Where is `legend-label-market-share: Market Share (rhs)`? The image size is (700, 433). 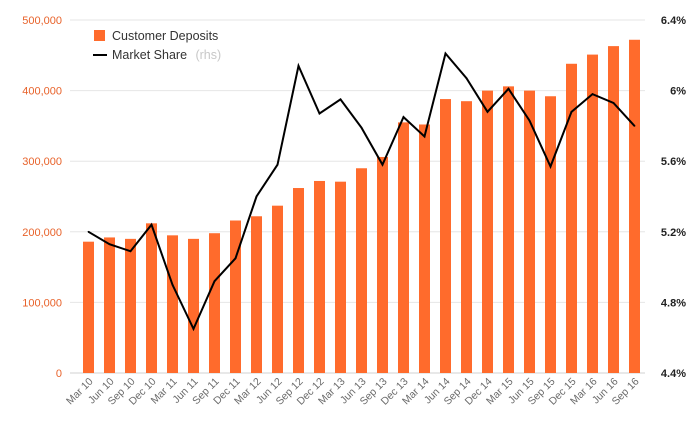
legend-label-market-share: Market Share (rhs) is located at coordinates (166, 54).